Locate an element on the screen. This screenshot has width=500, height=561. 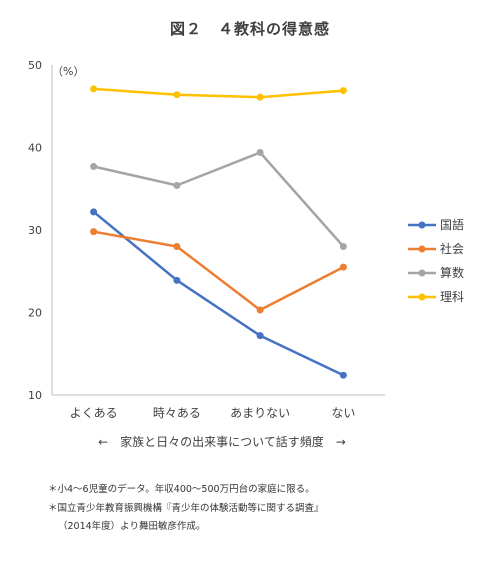
x-tick-label: よくある is located at coordinates (94, 413).